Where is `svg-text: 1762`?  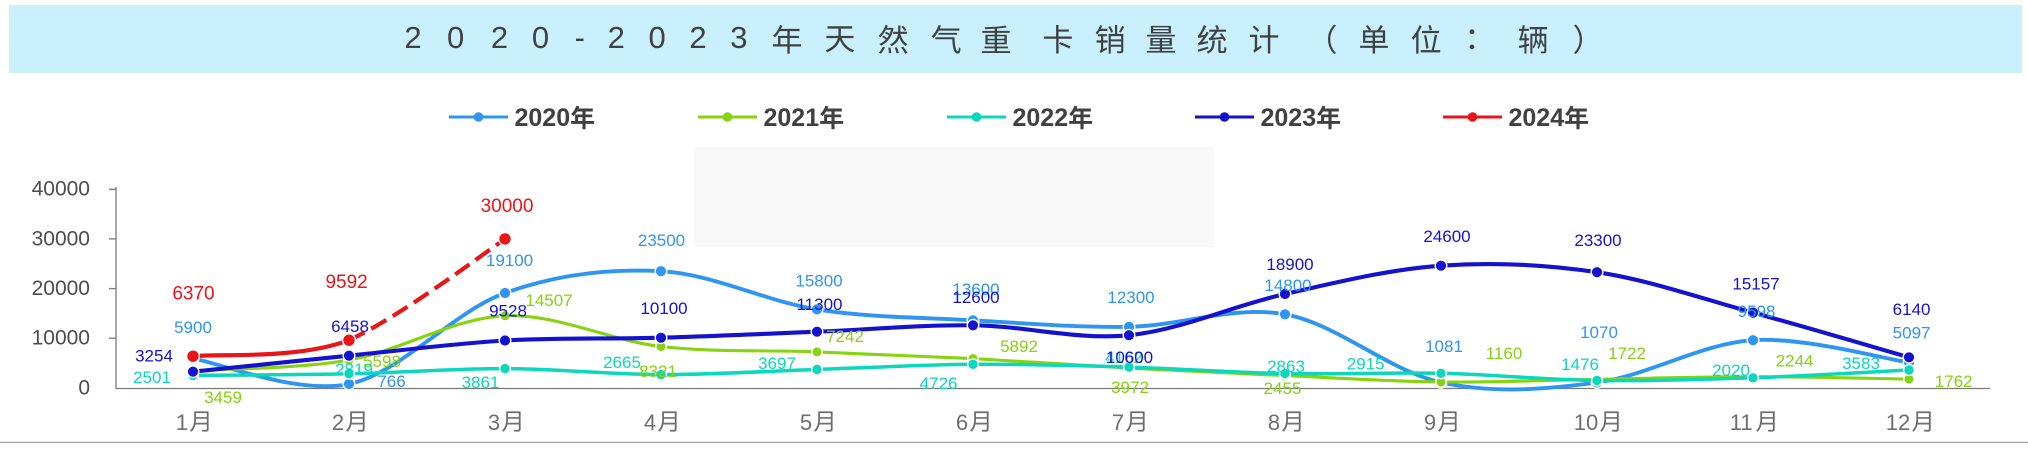 svg-text: 1762 is located at coordinates (1954, 381).